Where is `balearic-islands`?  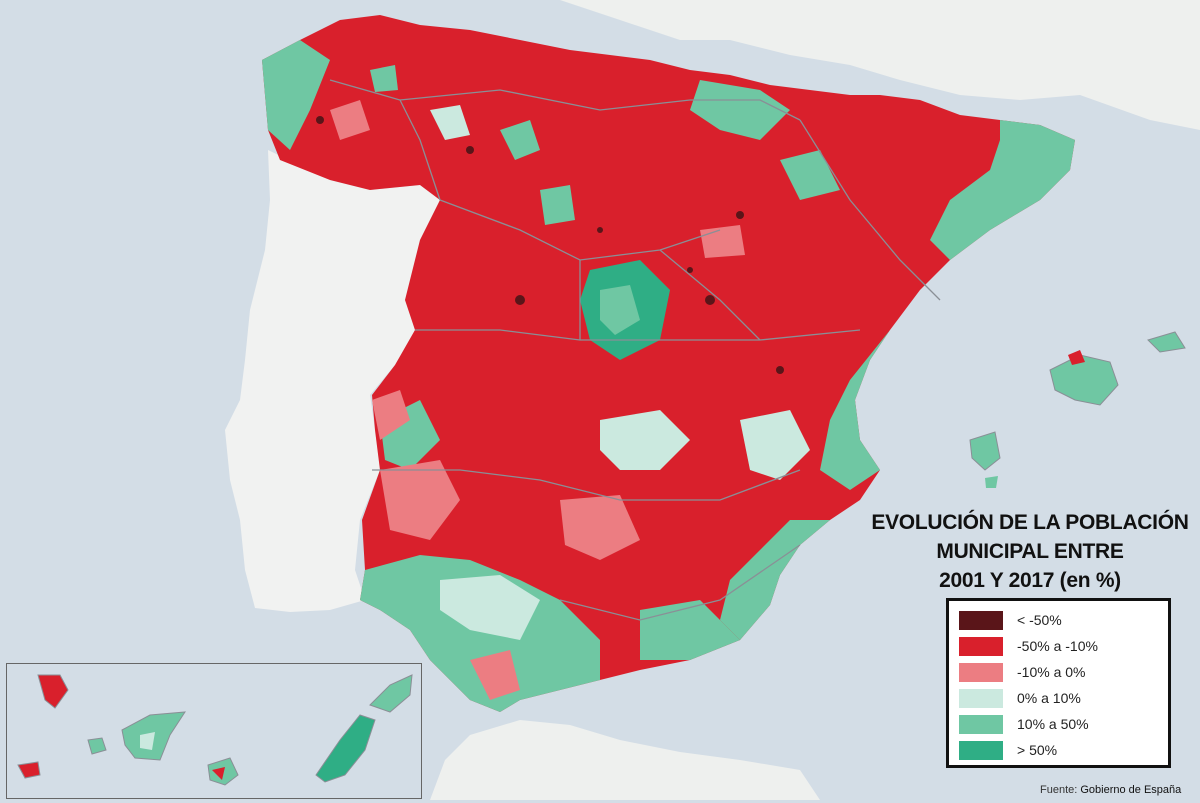 balearic-islands is located at coordinates (1077, 409).